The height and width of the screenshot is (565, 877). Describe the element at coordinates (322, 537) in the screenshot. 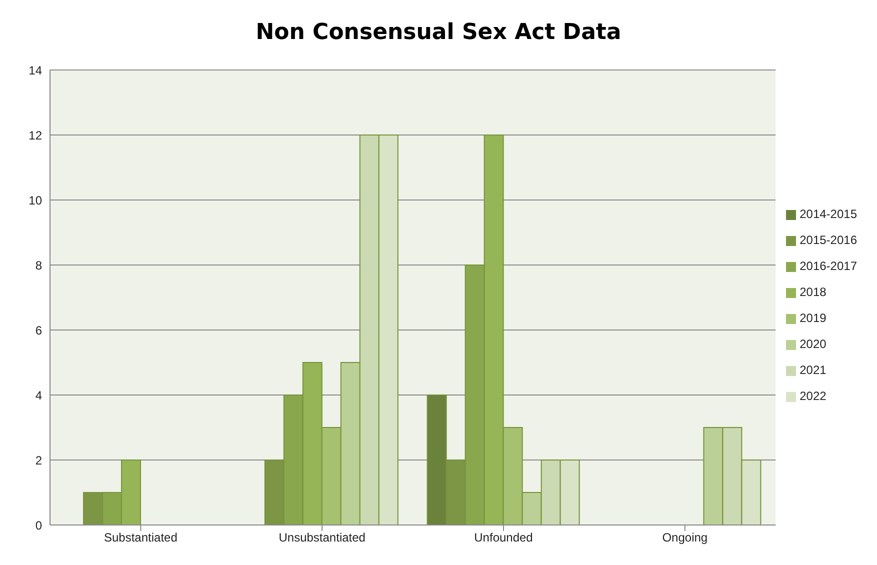

I see `x-tick-label: Unsubstantiated` at that location.